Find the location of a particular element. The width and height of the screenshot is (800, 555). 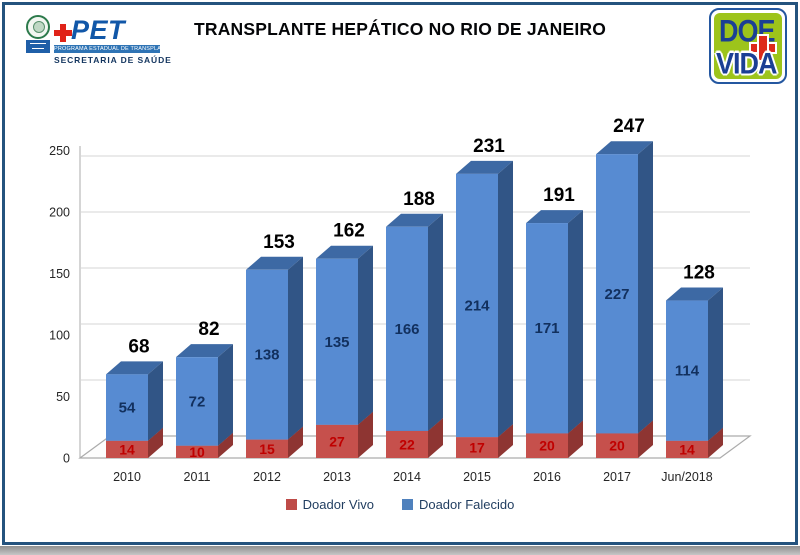

bar-2014: 22 166 188 2014 is located at coordinates (414, 336).